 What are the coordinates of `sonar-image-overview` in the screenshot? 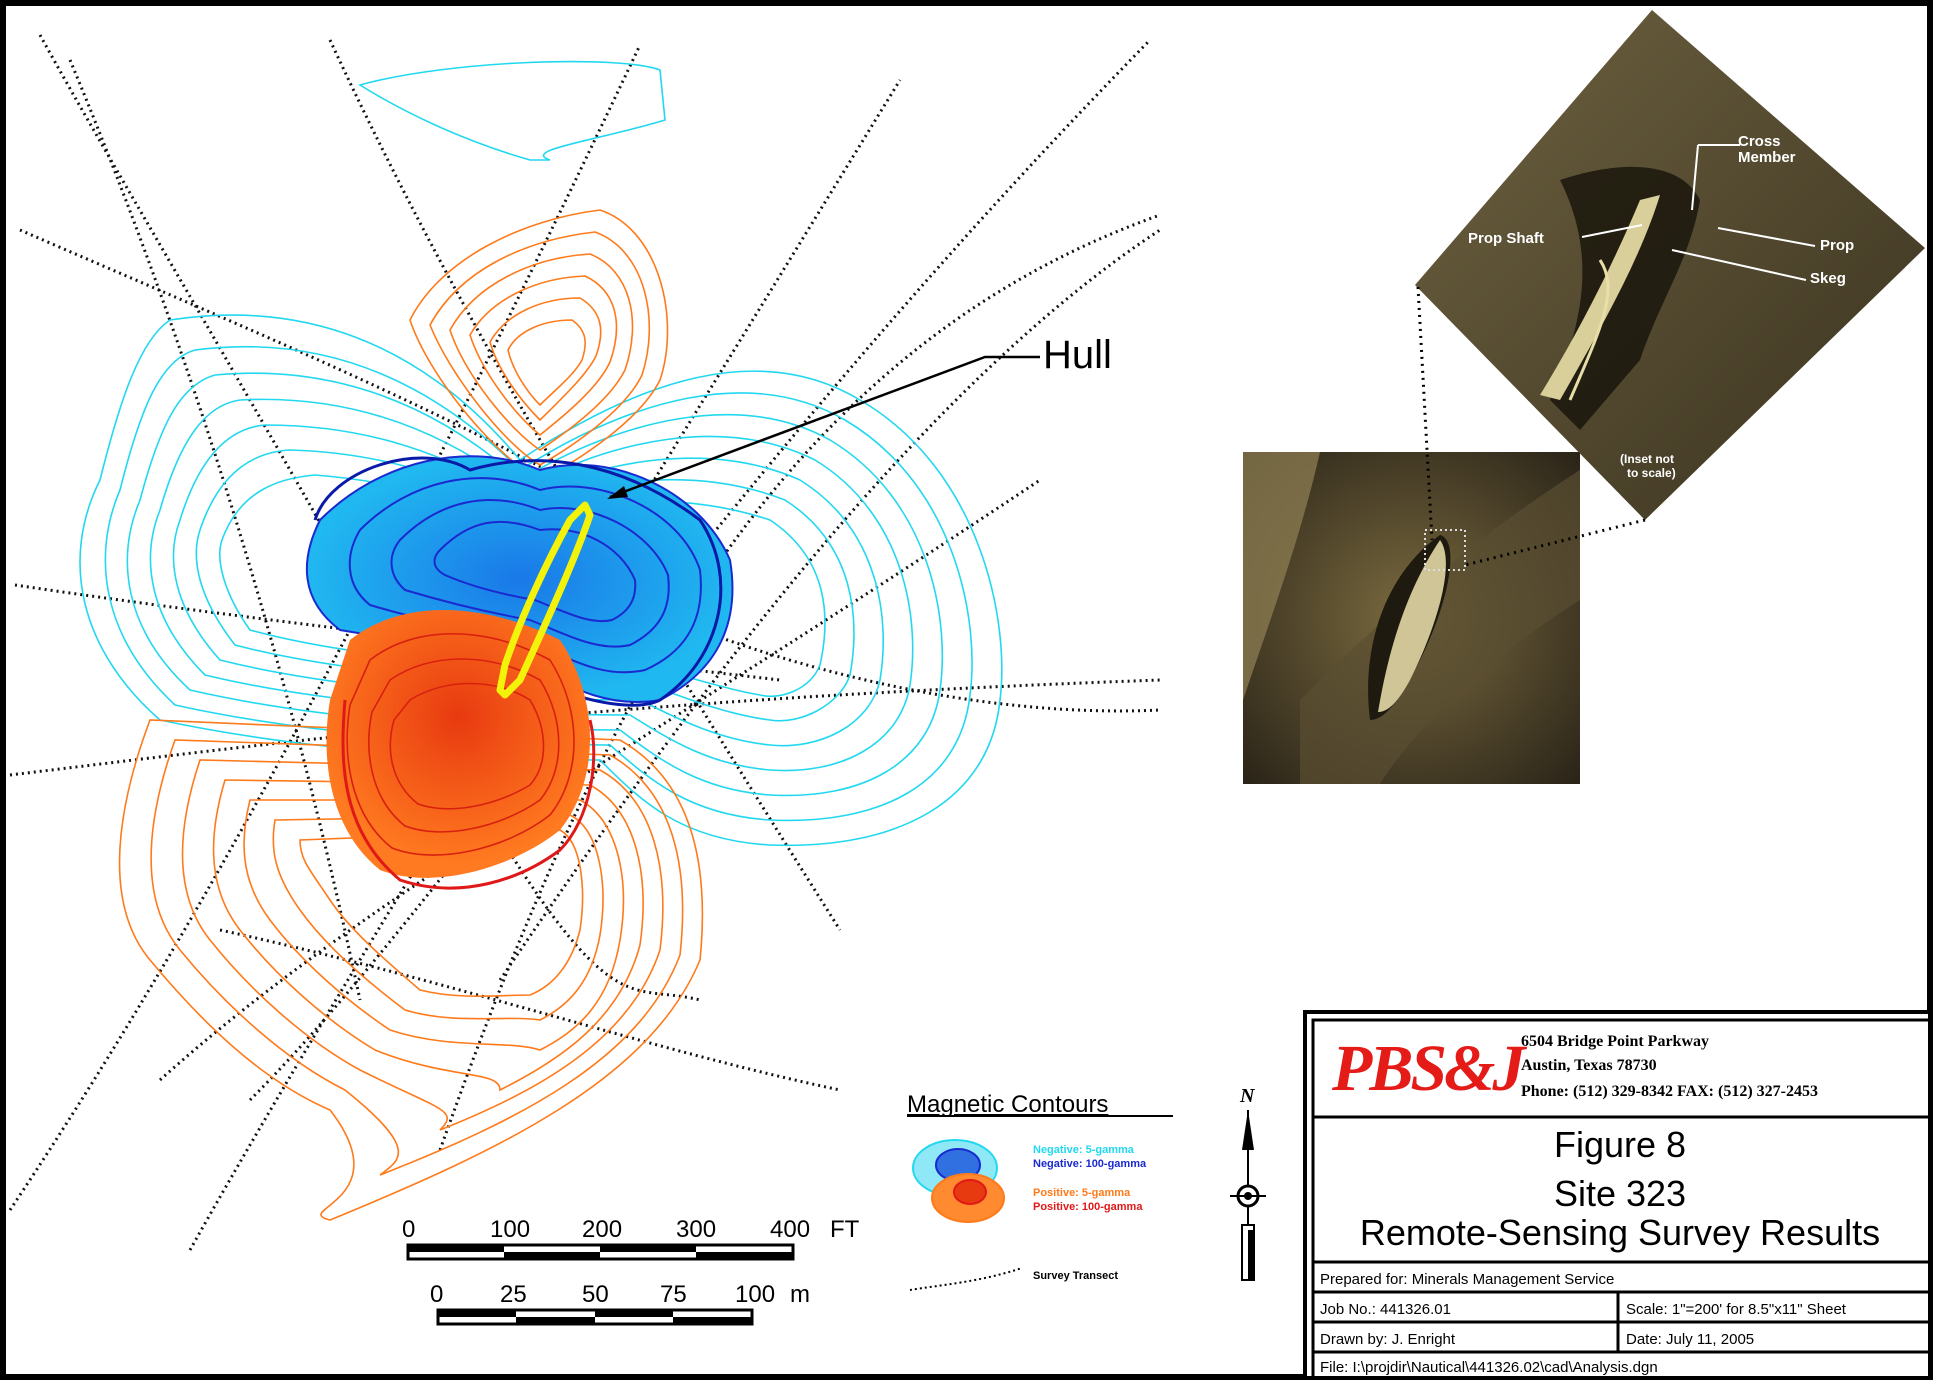 It's located at (1411, 618).